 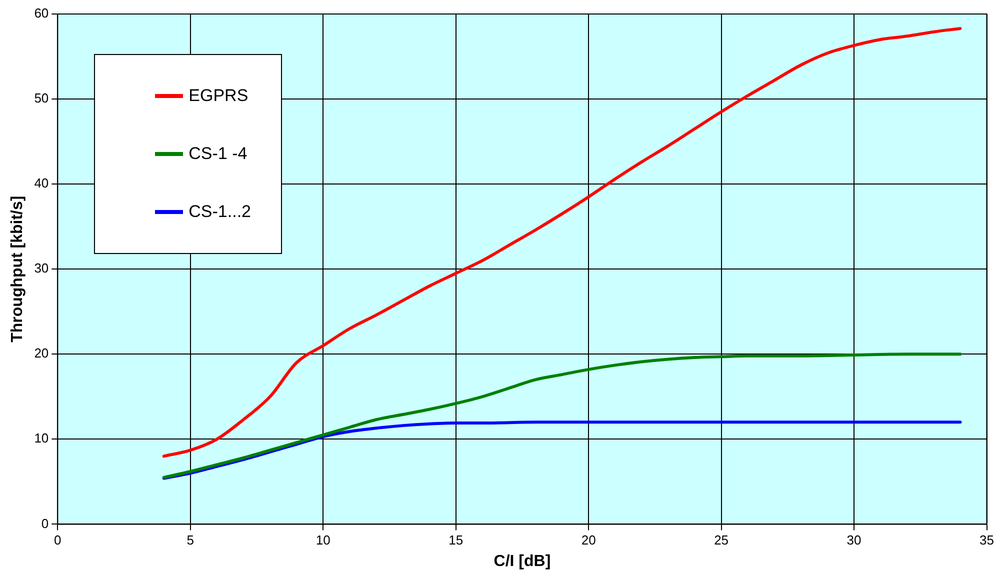 What do you see at coordinates (190, 540) in the screenshot?
I see `x-tick-label: 5` at bounding box center [190, 540].